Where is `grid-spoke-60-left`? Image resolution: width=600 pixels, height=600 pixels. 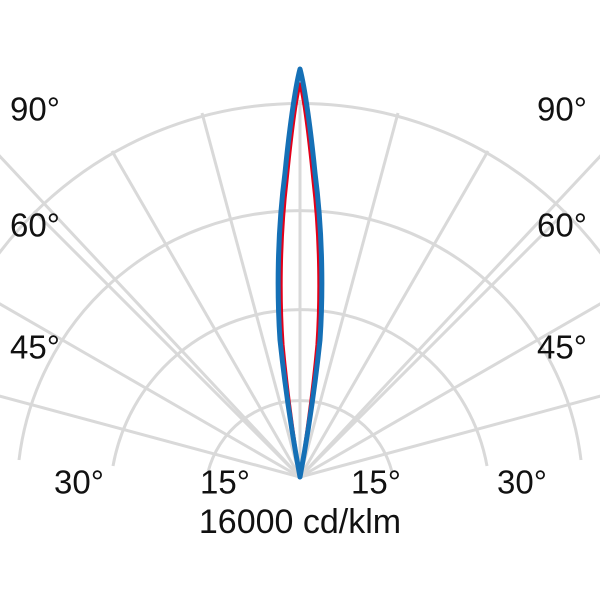
grid-spoke-60-left is located at coordinates (150, 390).